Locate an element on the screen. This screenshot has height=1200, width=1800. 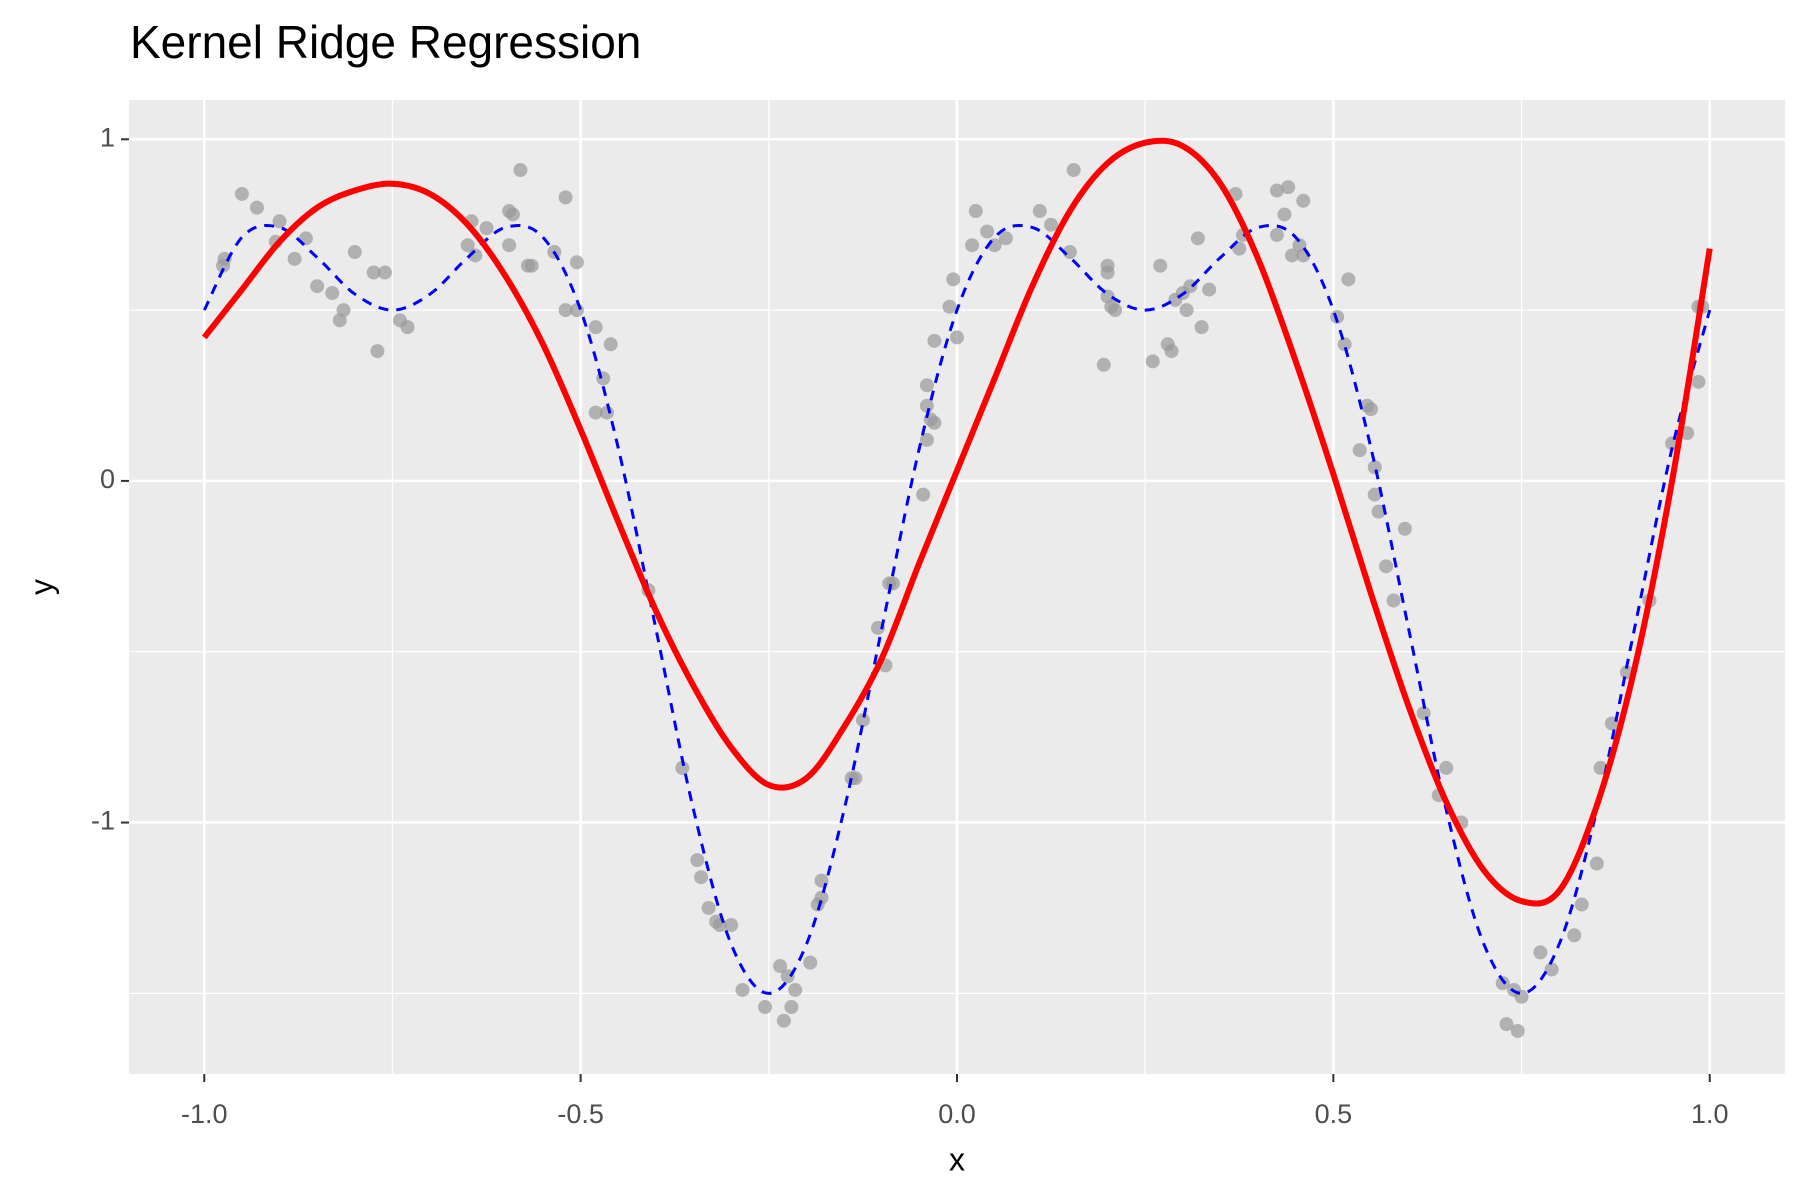
x-tick-label: -1.0 is located at coordinates (204, 1114).